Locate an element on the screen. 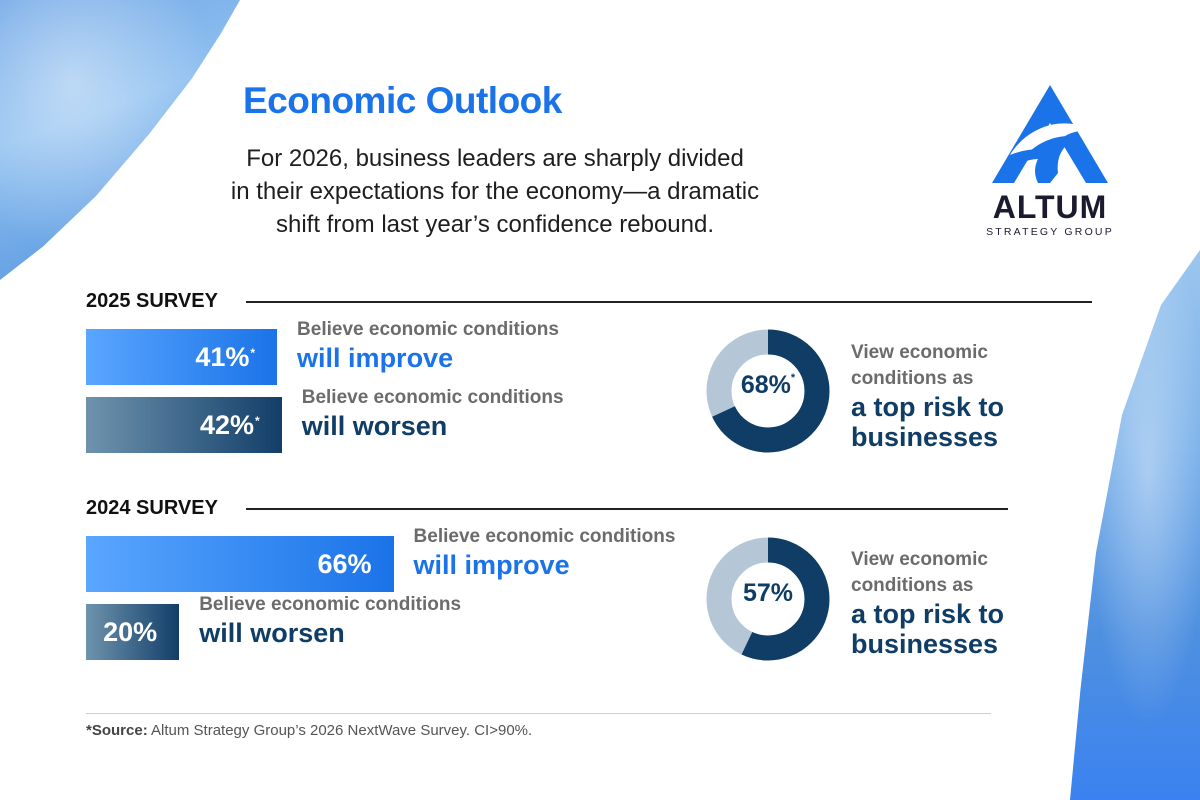 Image resolution: width=1200 pixels, height=800 pixels. donut-value-label: 57% is located at coordinates (768, 593).